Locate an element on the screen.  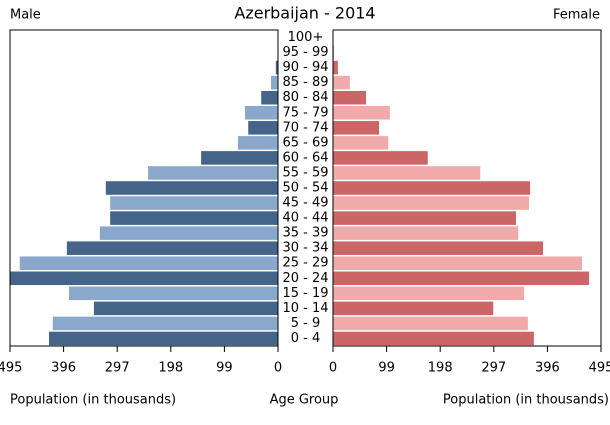
category-label: 70 - 74 is located at coordinates (305, 127).